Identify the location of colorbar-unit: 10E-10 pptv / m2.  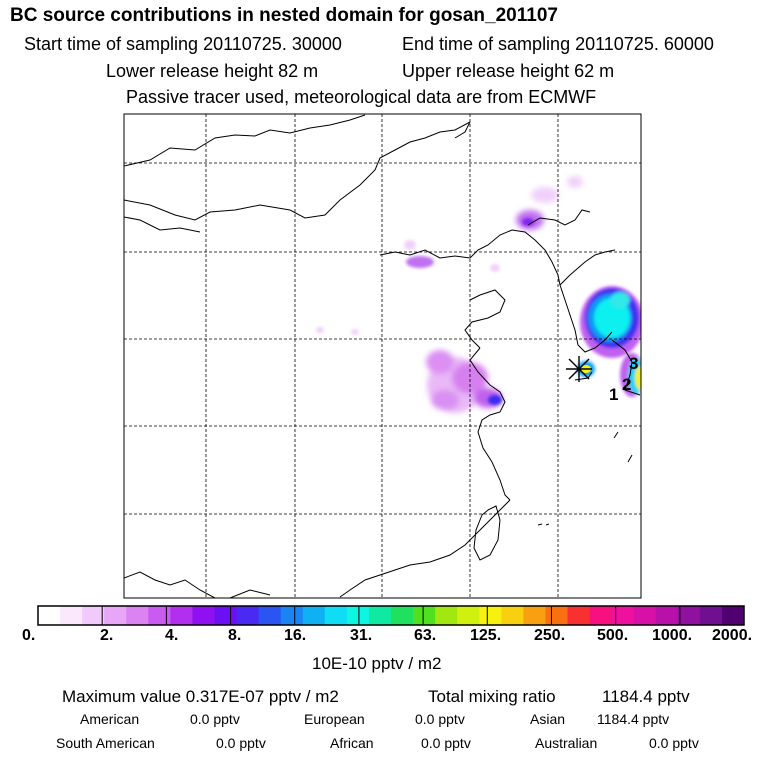
(377, 663).